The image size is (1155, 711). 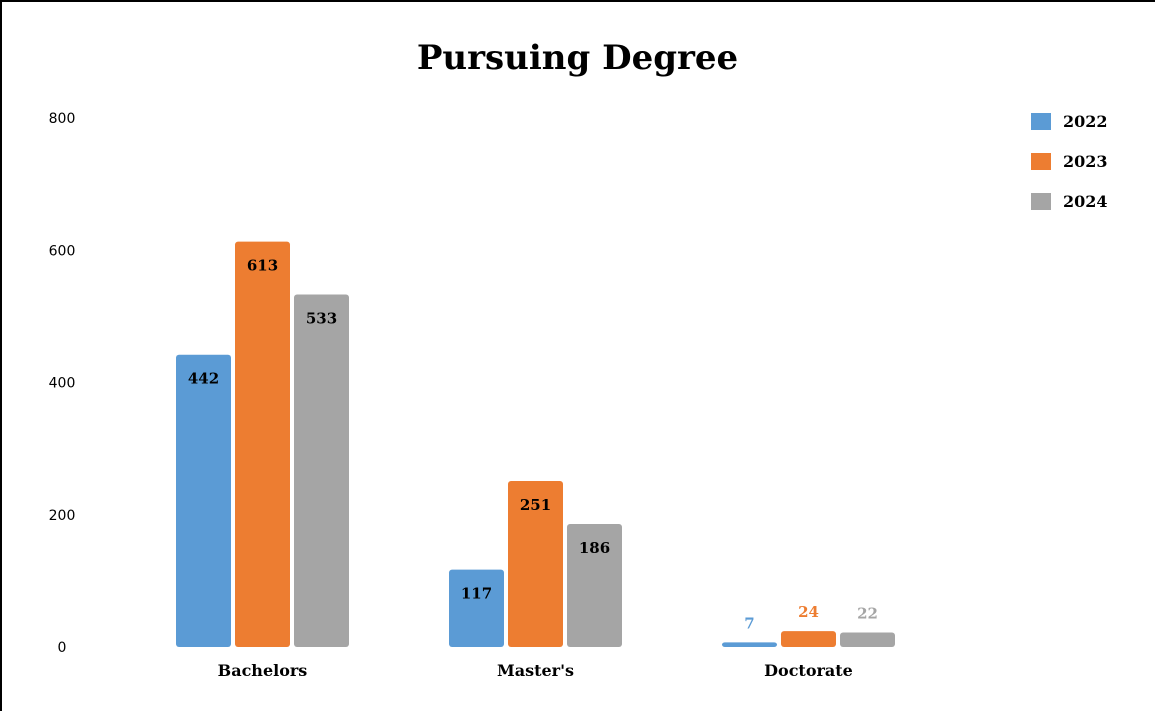 I want to click on x-tick-label: Master's, so click(x=535, y=670).